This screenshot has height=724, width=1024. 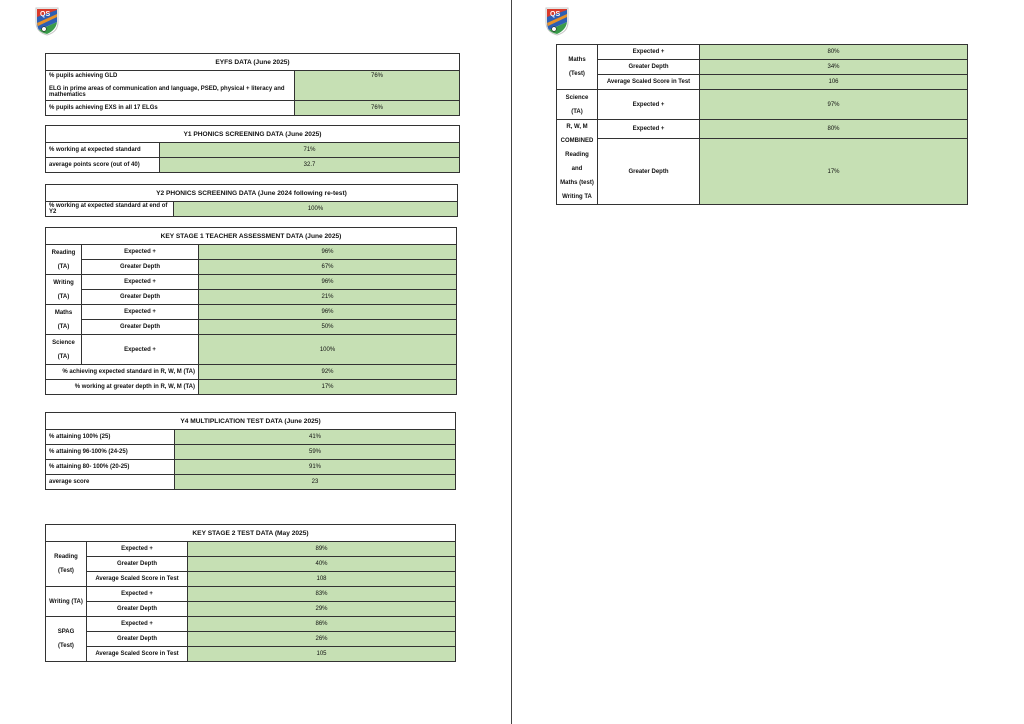 What do you see at coordinates (327, 372) in the screenshot?
I see `ks1-rwm-expected: 92%` at bounding box center [327, 372].